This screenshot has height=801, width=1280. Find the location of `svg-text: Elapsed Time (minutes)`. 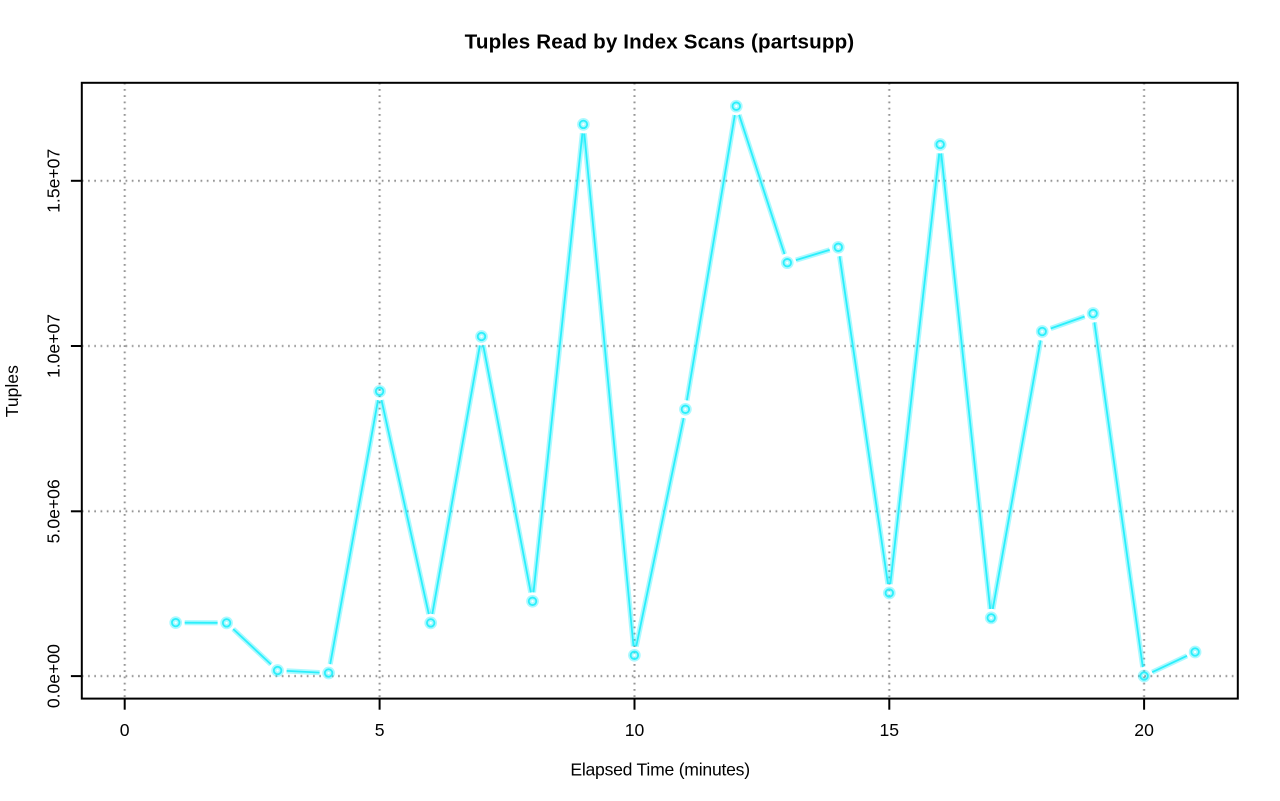

svg-text: Elapsed Time (minutes) is located at coordinates (660, 770).